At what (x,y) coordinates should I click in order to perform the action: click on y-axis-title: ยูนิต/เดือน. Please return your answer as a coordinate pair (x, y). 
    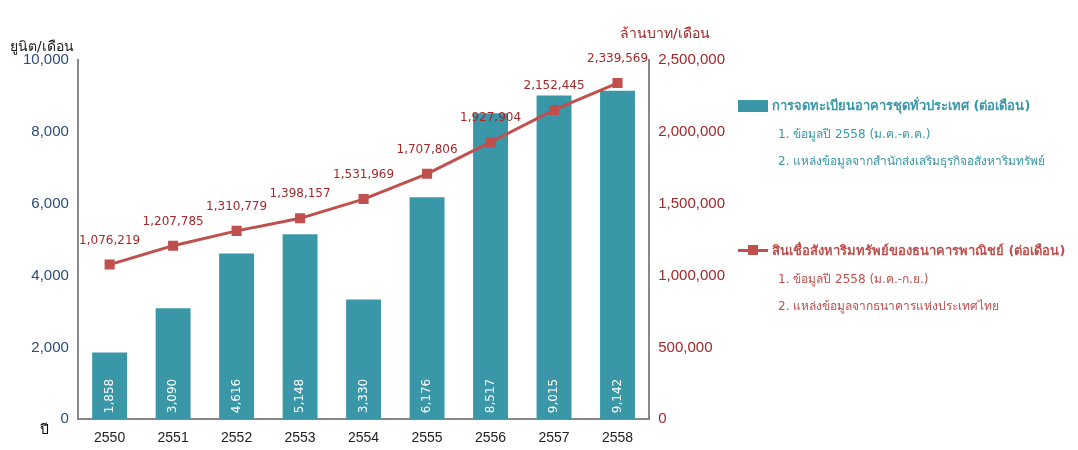
    Looking at the image, I should click on (42, 46).